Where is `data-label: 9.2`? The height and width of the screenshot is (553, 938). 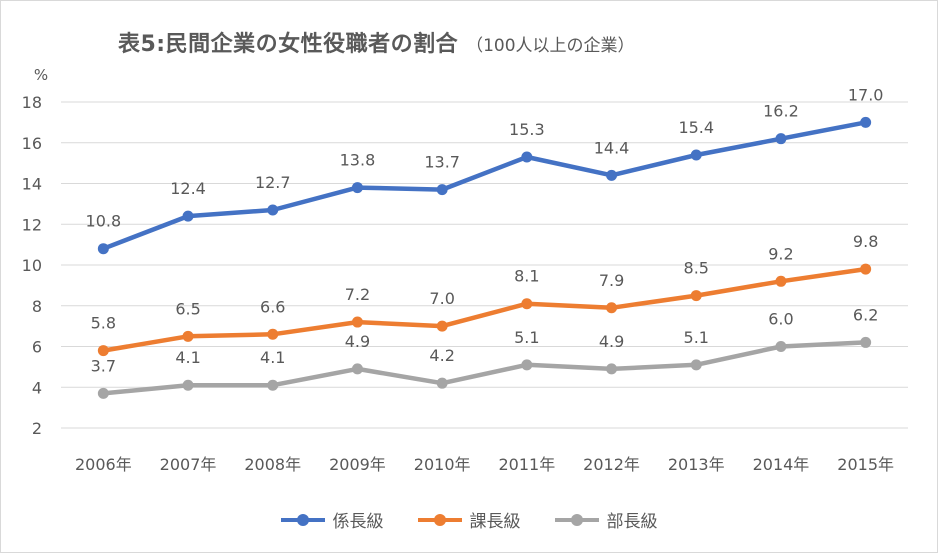 data-label: 9.2 is located at coordinates (780, 253).